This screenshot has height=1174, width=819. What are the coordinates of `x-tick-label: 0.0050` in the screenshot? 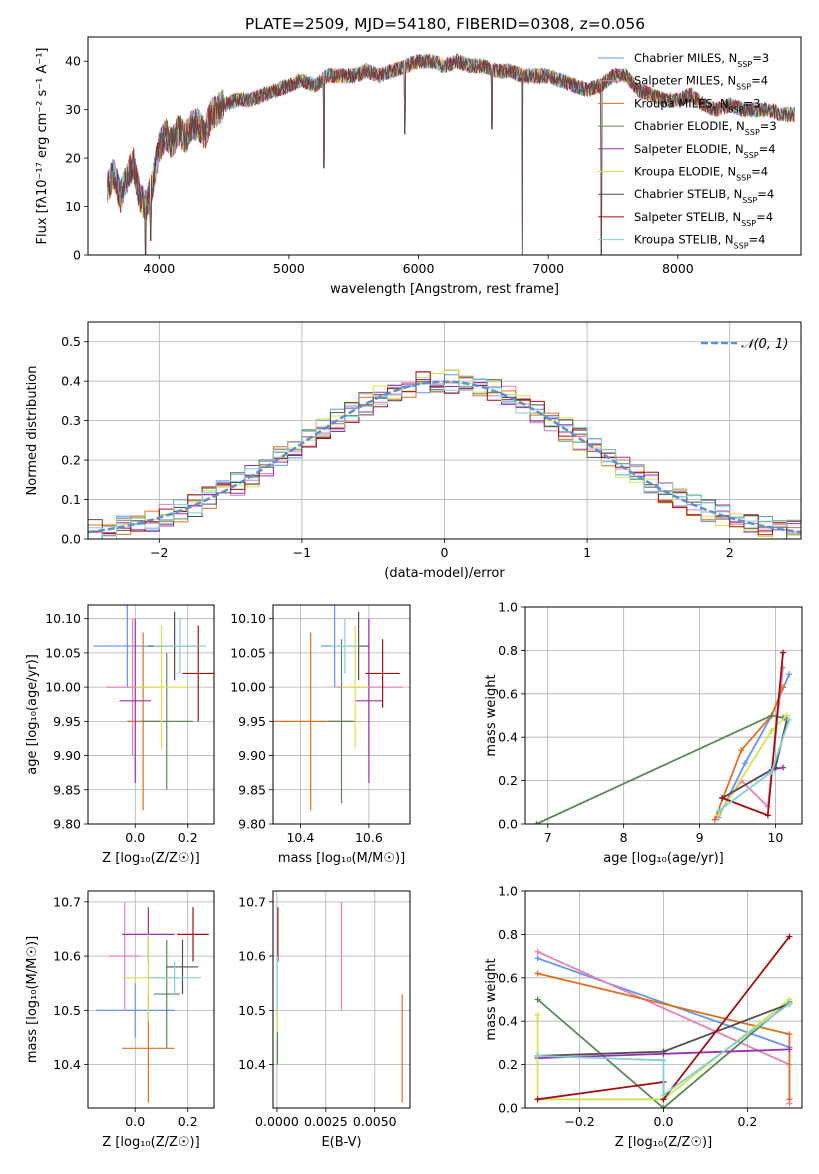 It's located at (375, 1121).